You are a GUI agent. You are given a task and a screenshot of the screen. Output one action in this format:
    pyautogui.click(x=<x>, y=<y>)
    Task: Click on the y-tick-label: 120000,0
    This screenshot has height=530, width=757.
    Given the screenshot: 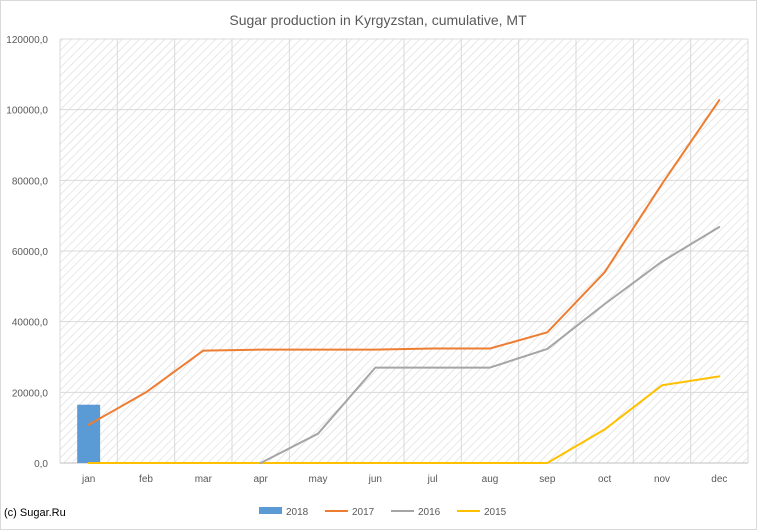 What is the action you would take?
    pyautogui.click(x=27, y=40)
    